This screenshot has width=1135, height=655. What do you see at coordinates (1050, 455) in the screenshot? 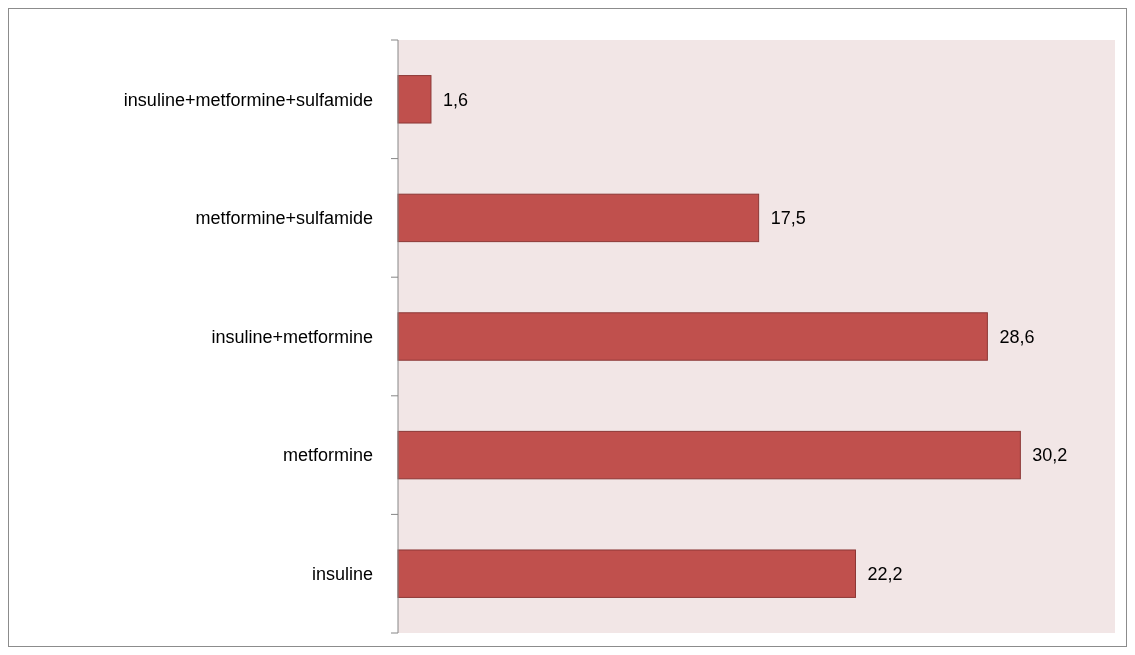
I see `data-label: 30,2` at bounding box center [1050, 455].